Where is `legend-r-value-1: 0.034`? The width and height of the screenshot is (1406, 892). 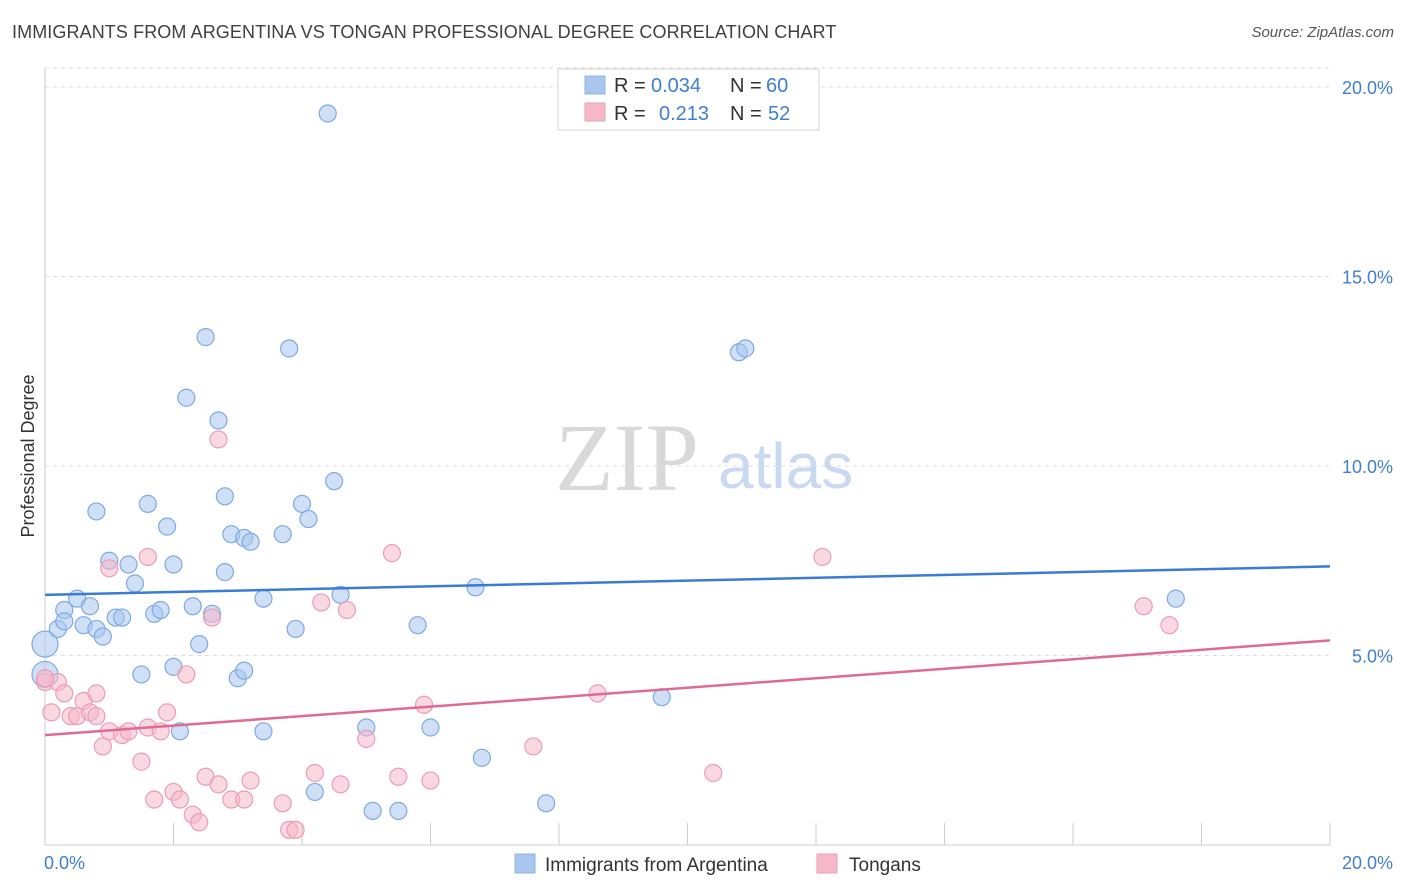 legend-r-value-1: 0.034 is located at coordinates (676, 86).